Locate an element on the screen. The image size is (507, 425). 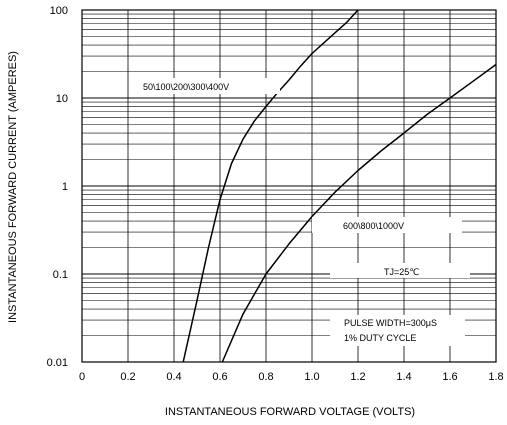
x-tick-label: 0.6 is located at coordinates (219, 377).